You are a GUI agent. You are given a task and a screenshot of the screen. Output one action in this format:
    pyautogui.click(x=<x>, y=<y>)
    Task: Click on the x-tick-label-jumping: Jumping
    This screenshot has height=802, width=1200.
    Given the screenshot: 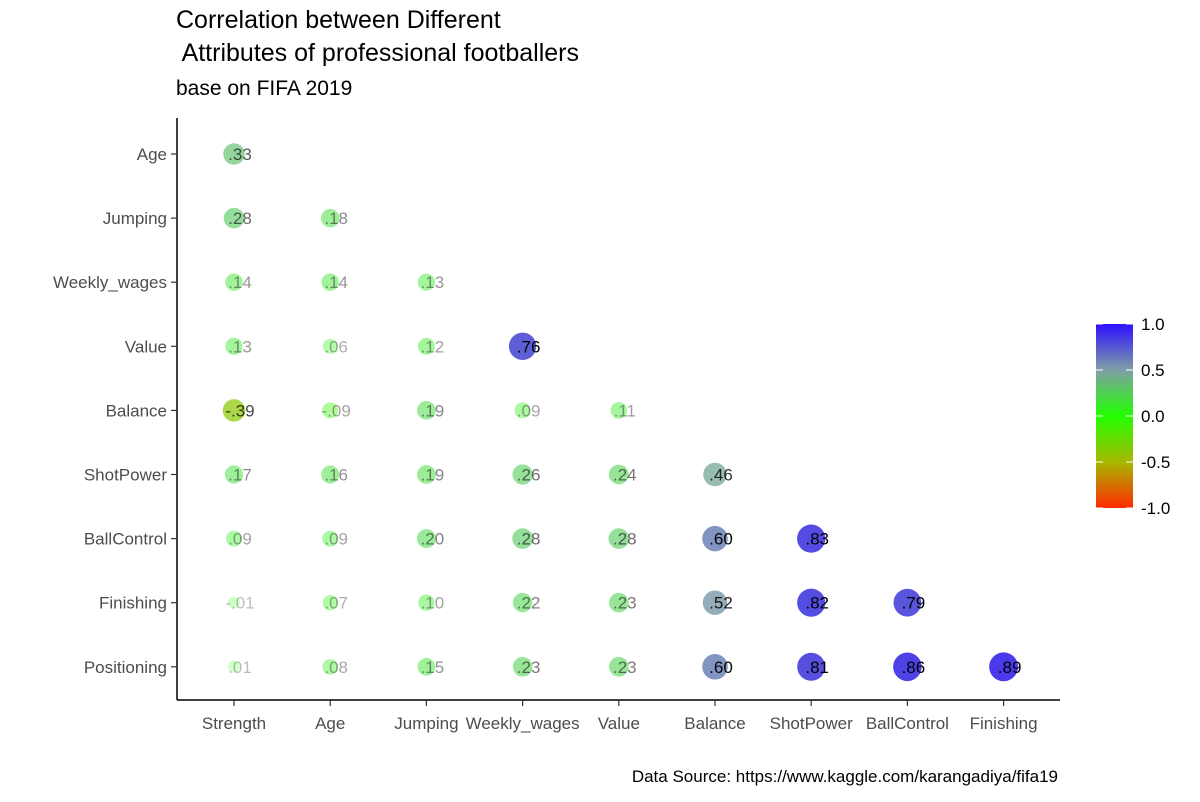 What is the action you would take?
    pyautogui.click(x=426, y=723)
    